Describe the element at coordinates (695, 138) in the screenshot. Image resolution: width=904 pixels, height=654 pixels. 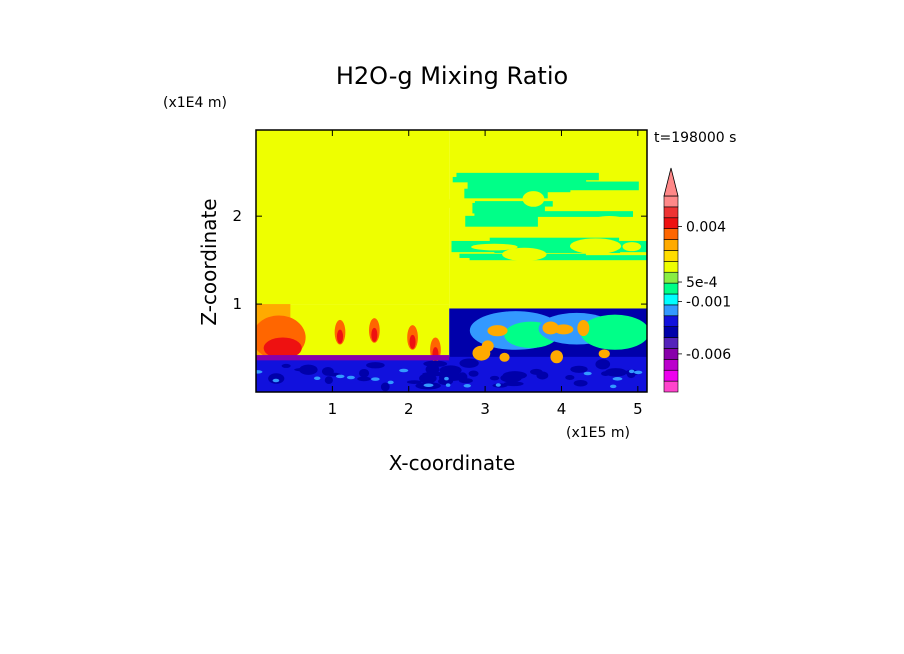
I see `time-label: t=198000 s` at that location.